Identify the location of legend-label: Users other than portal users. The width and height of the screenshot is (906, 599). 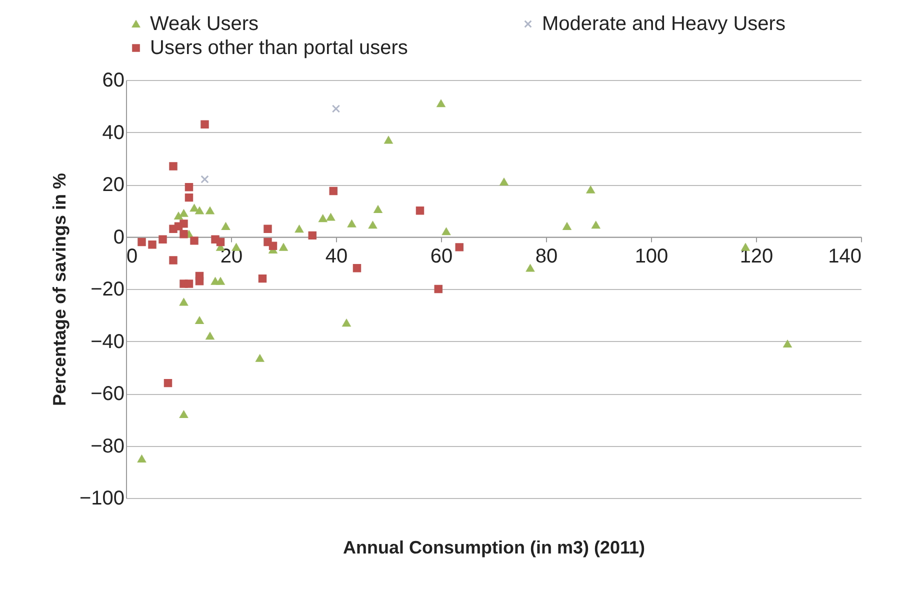
(279, 48).